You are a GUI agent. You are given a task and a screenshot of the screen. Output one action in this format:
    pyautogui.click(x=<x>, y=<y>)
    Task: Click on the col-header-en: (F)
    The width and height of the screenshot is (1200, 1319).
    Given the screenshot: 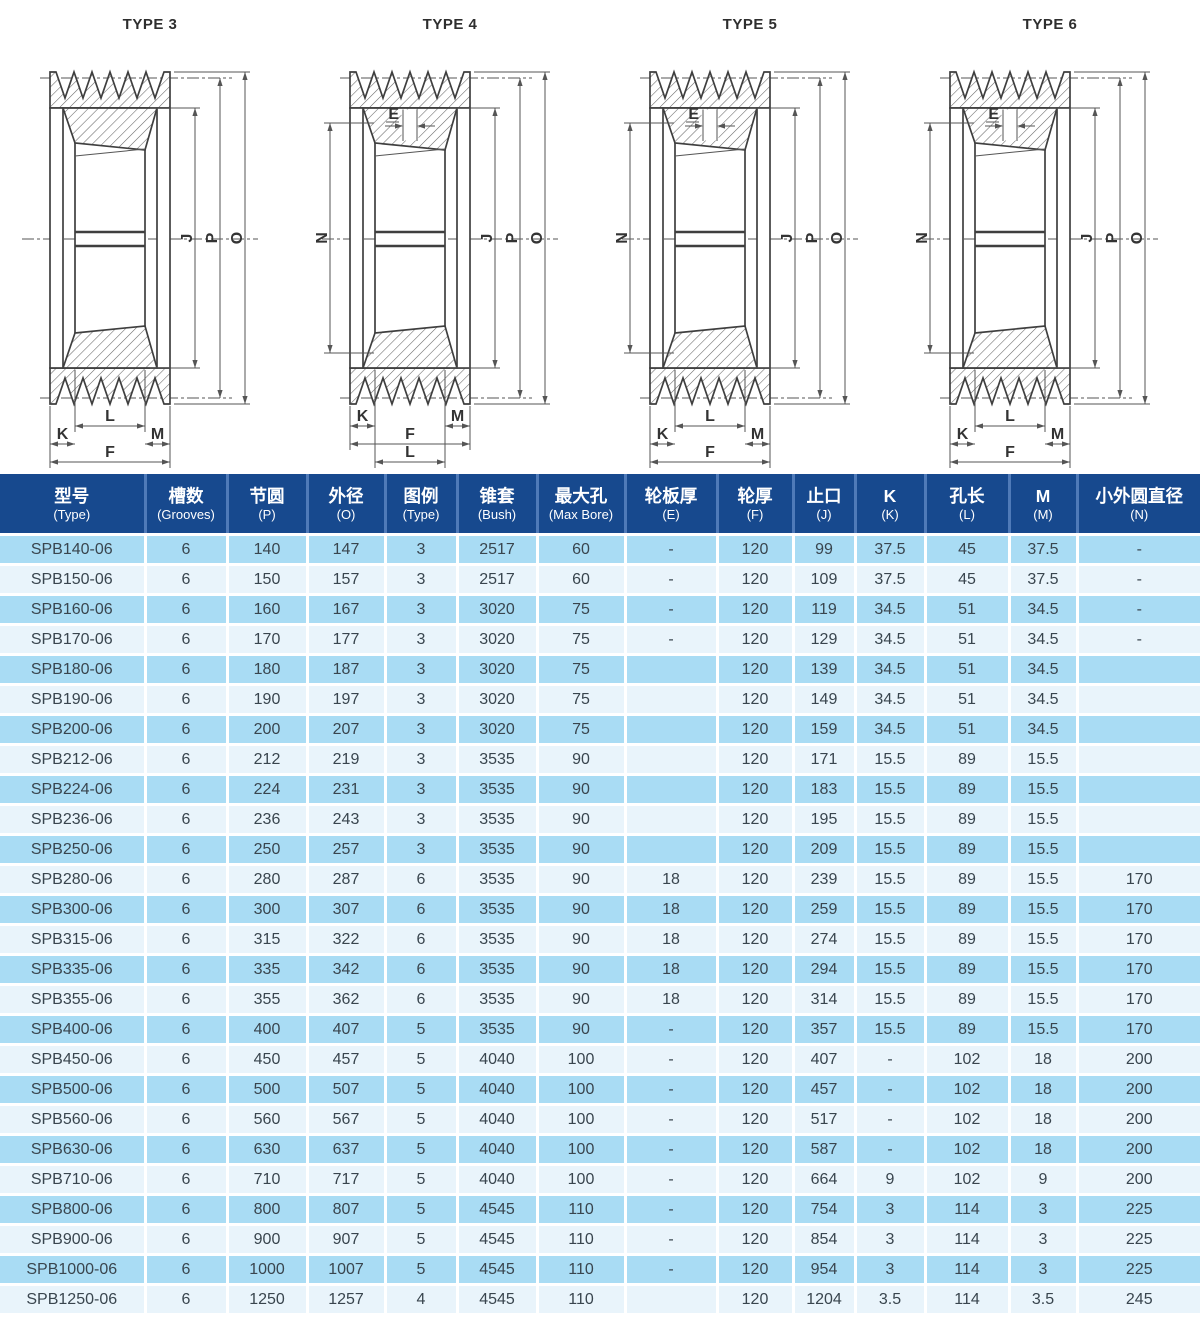 What is the action you would take?
    pyautogui.click(x=755, y=514)
    